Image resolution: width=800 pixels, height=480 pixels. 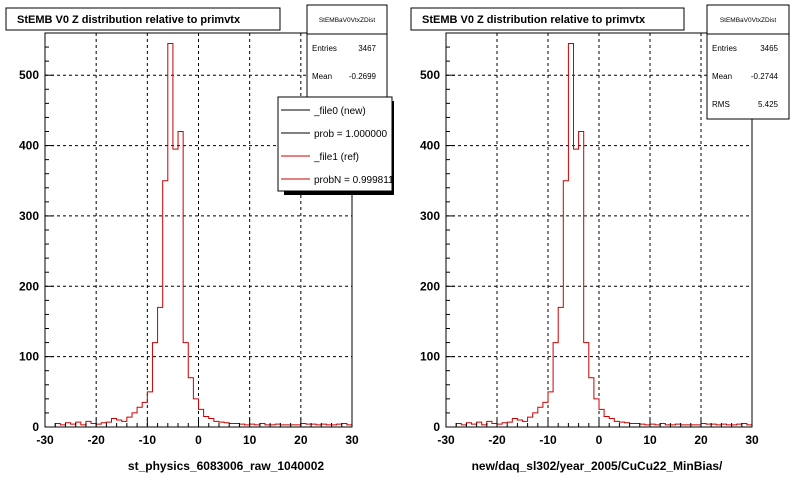 I want to click on stats-rms-label: RMS, so click(x=721, y=104).